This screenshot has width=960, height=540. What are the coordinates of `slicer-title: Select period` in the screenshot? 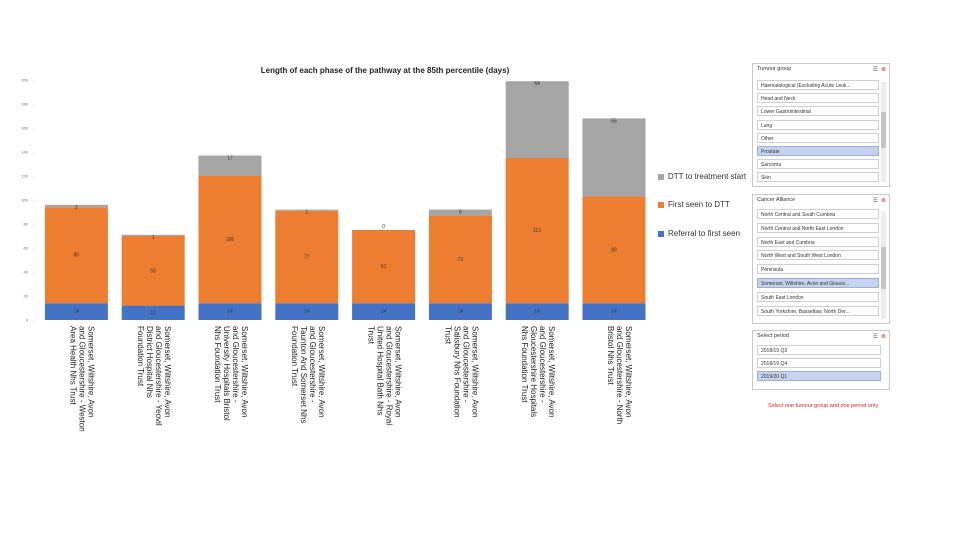 It's located at (773, 336).